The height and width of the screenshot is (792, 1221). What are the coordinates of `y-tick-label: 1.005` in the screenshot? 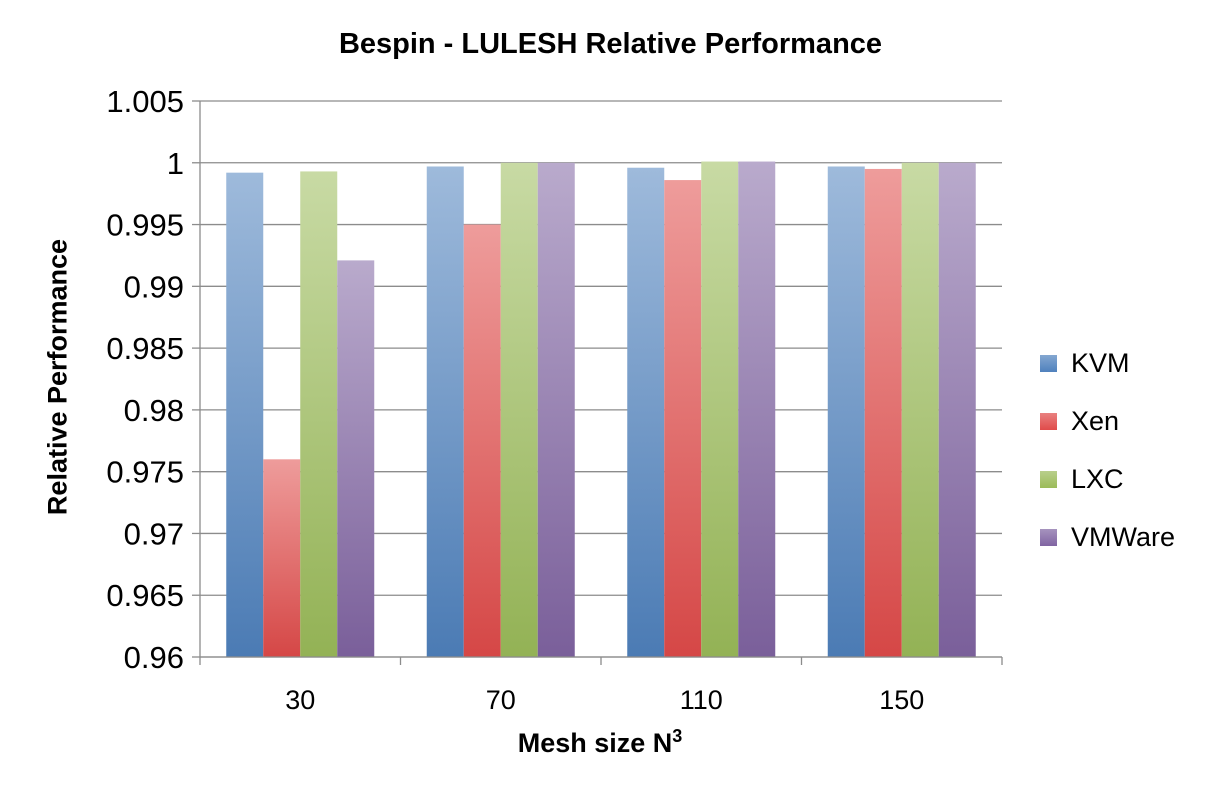 It's located at (145, 101).